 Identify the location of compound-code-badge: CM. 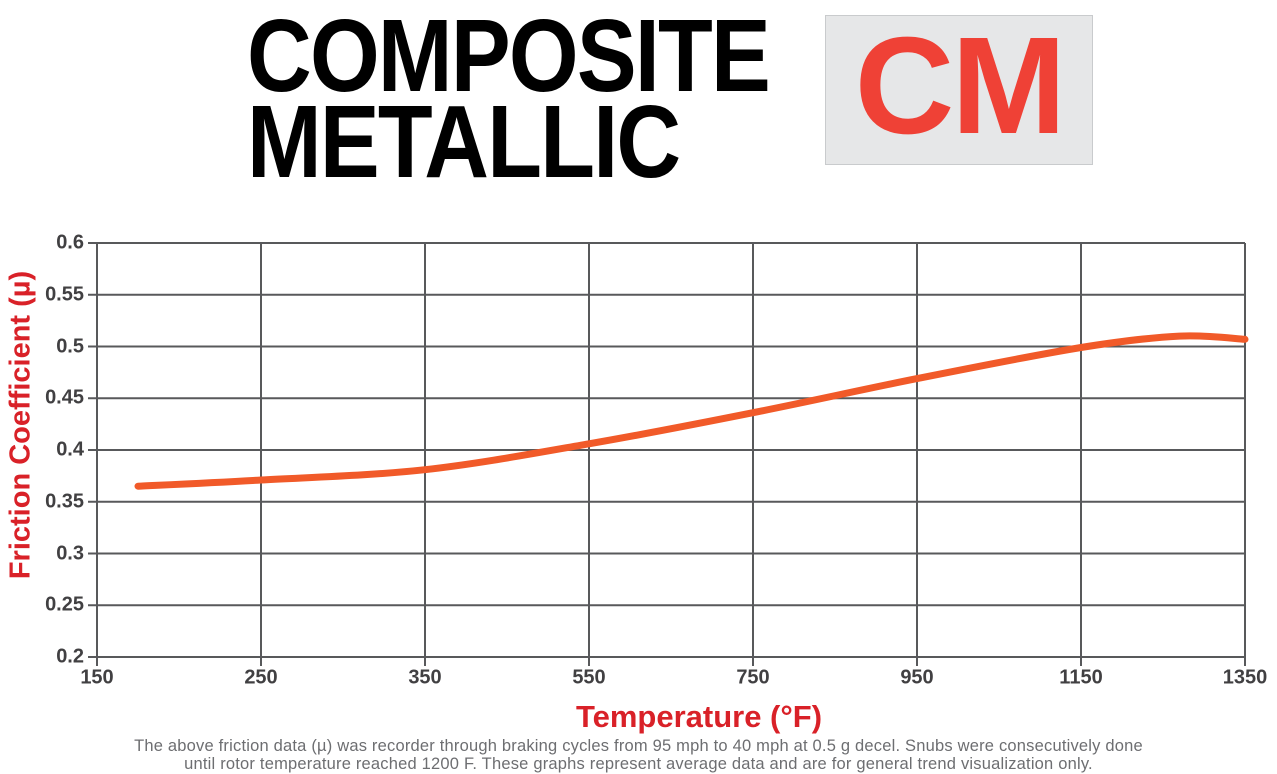
(959, 90).